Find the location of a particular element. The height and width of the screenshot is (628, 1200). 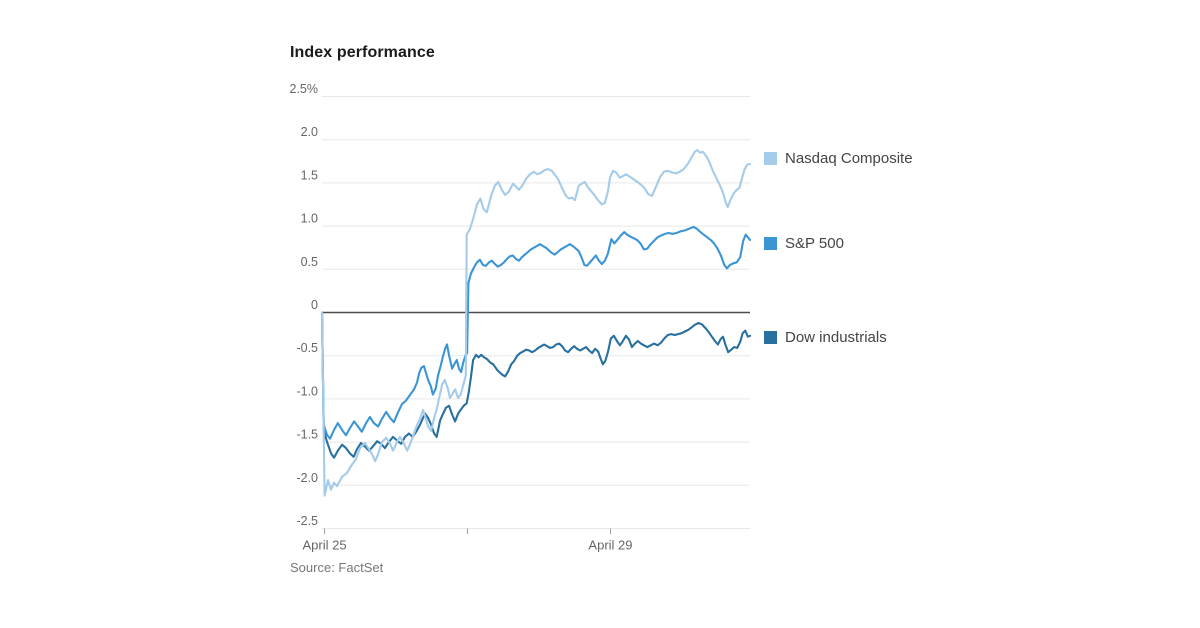

source-note: Source: FactSet is located at coordinates (337, 567).